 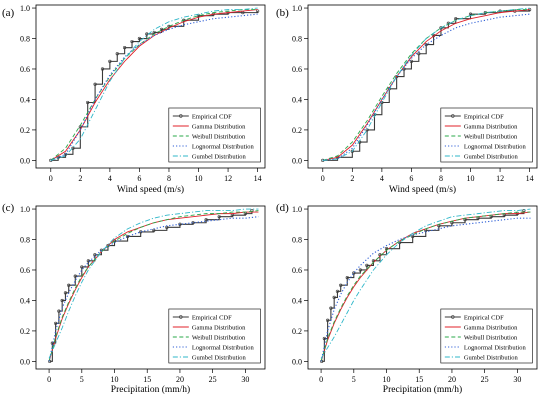 I want to click on x-tick-label: 5, so click(x=354, y=379).